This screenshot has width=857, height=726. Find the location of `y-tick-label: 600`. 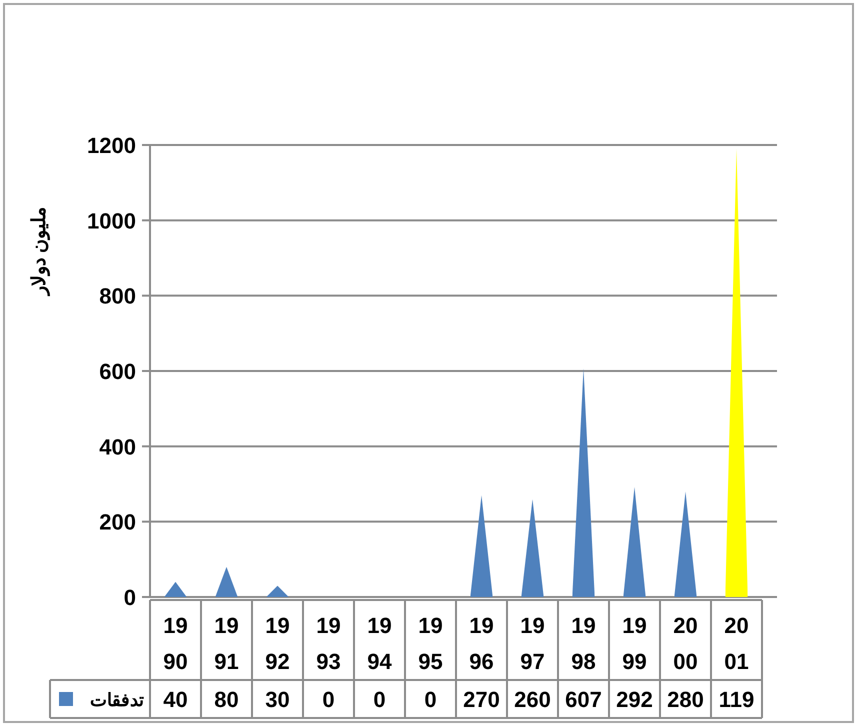

y-tick-label: 600 is located at coordinates (117, 371).